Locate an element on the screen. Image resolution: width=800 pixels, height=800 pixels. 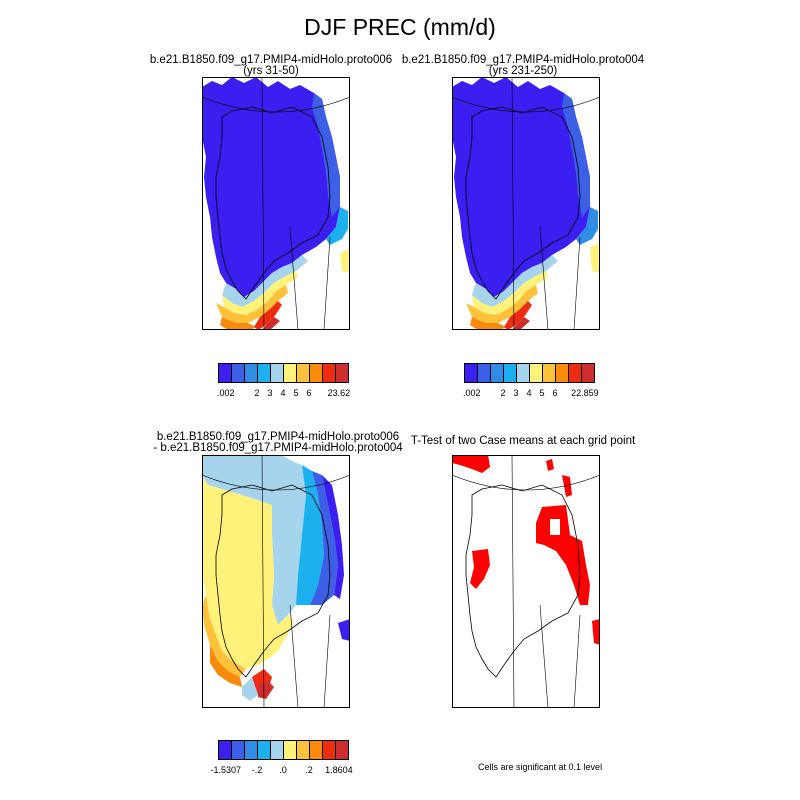
west-orange-cells is located at coordinates (224, 636).